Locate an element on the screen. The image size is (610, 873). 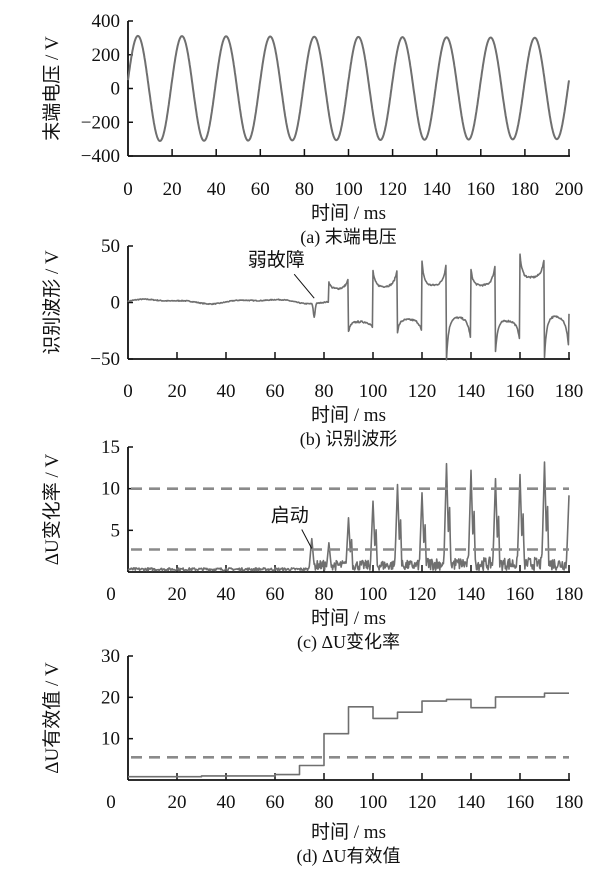
panel-caption: (a) 末端电压 is located at coordinates (348, 237).